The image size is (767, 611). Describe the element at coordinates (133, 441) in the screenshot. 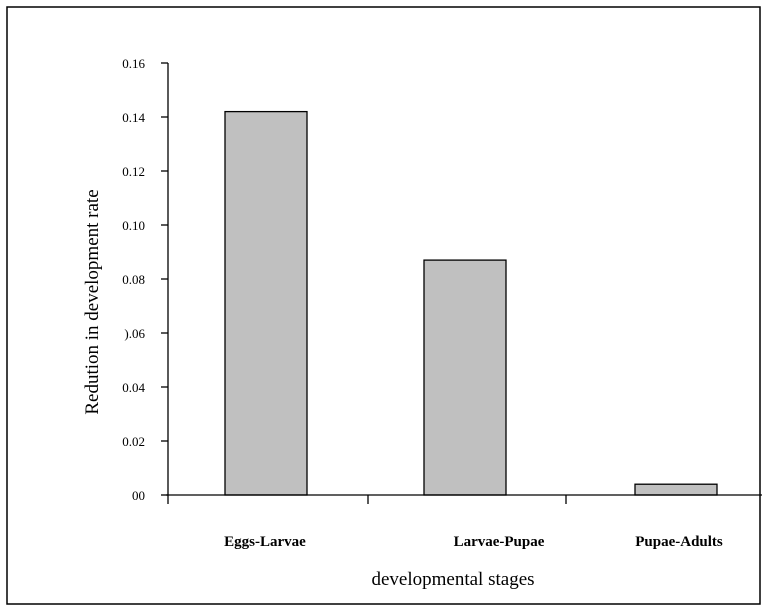

I see `y-tick-label: 0.02` at that location.